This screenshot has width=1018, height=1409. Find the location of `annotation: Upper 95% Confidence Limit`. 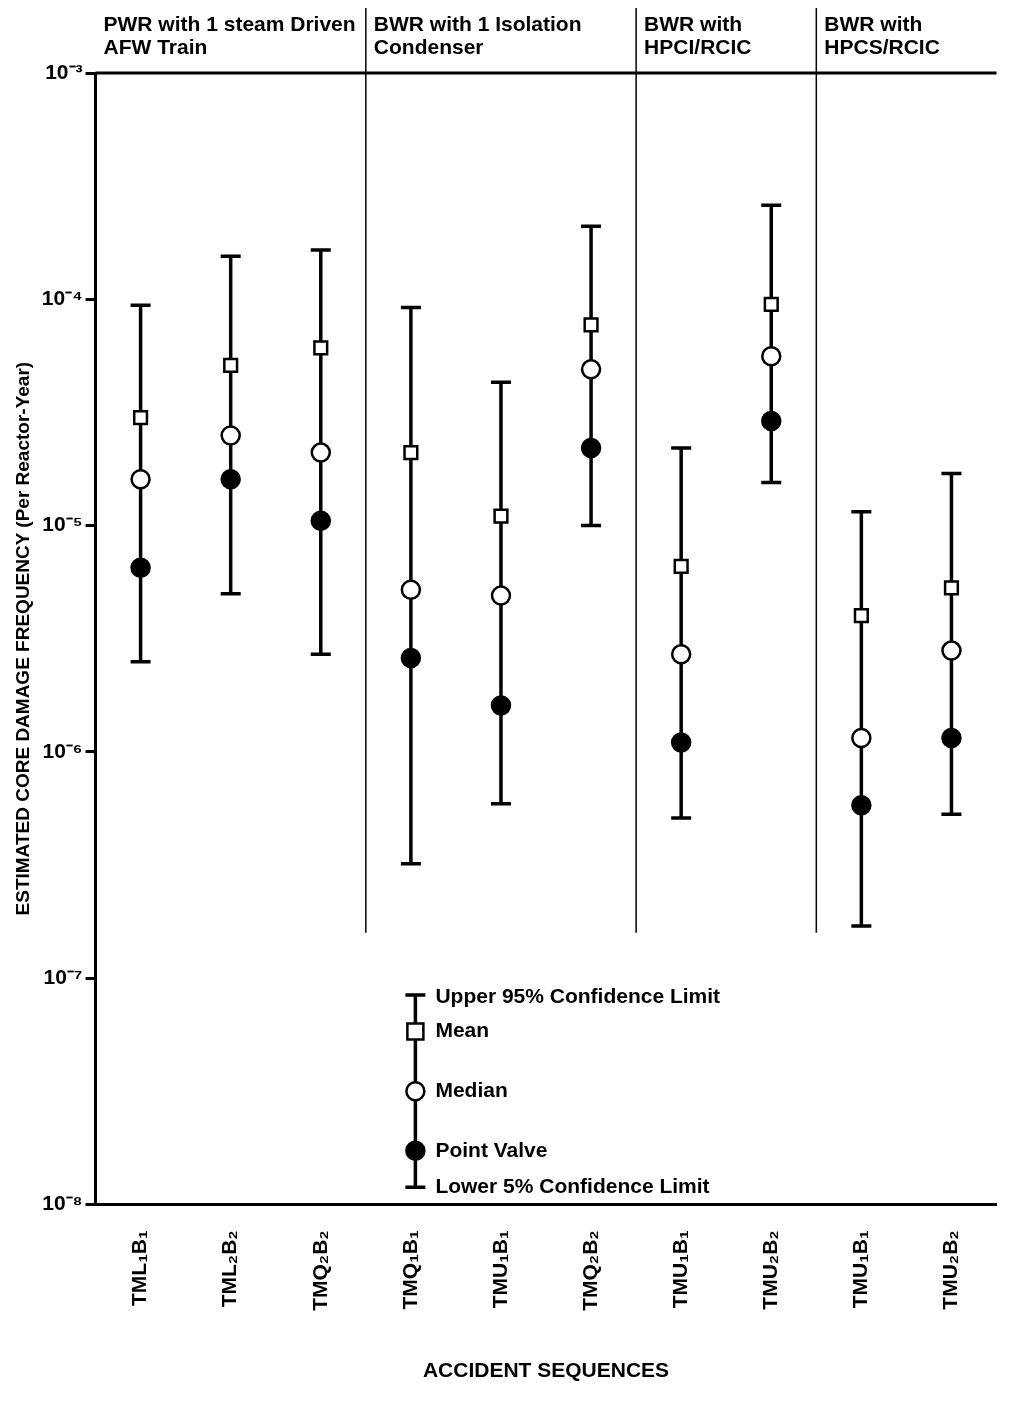

annotation: Upper 95% Confidence Limit is located at coordinates (578, 995).